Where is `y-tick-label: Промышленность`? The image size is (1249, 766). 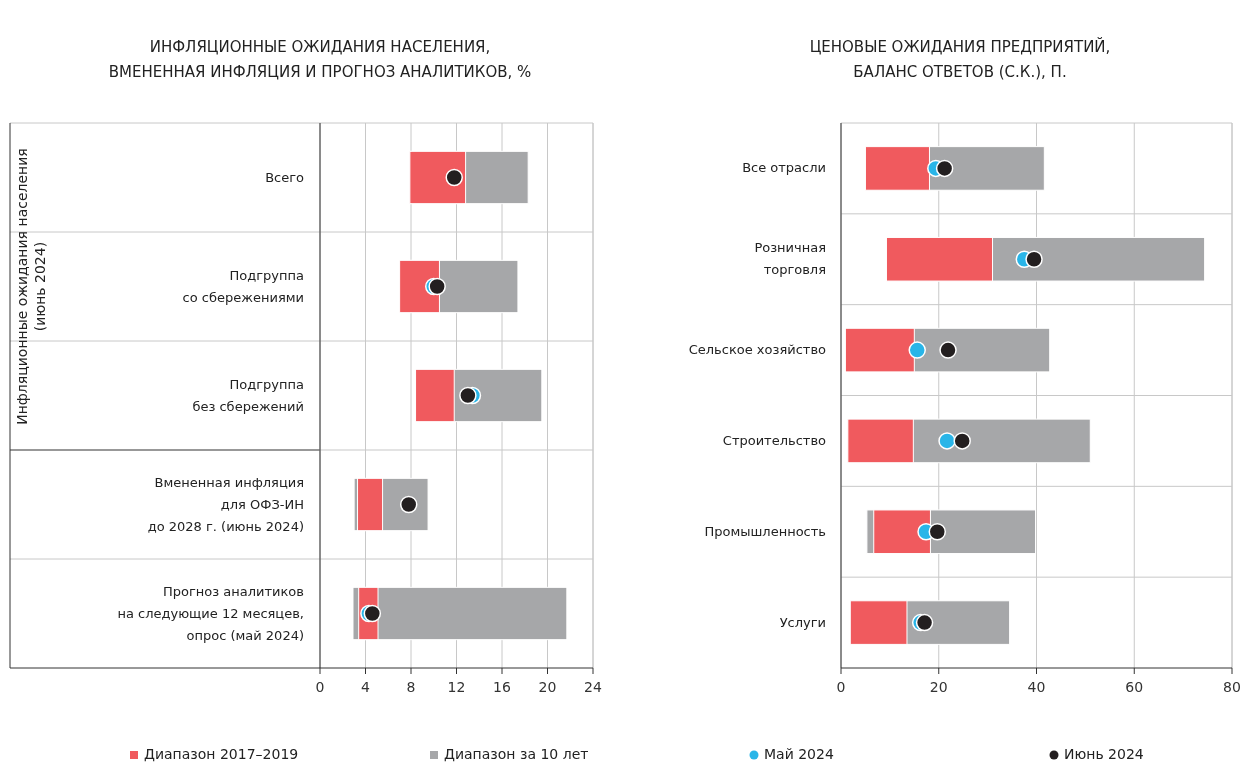 y-tick-label: Промышленность is located at coordinates (765, 531).